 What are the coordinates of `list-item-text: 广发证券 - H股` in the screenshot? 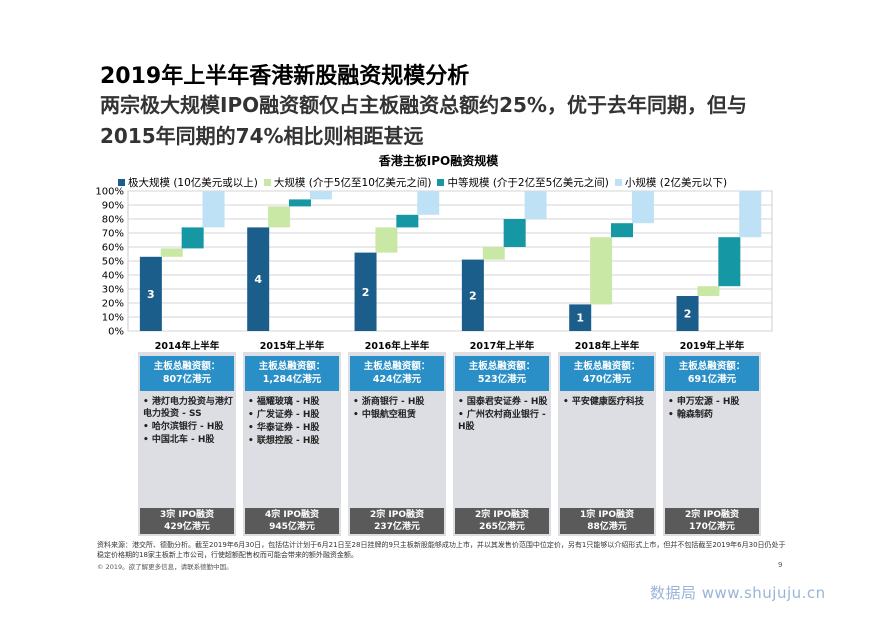 It's located at (288, 415).